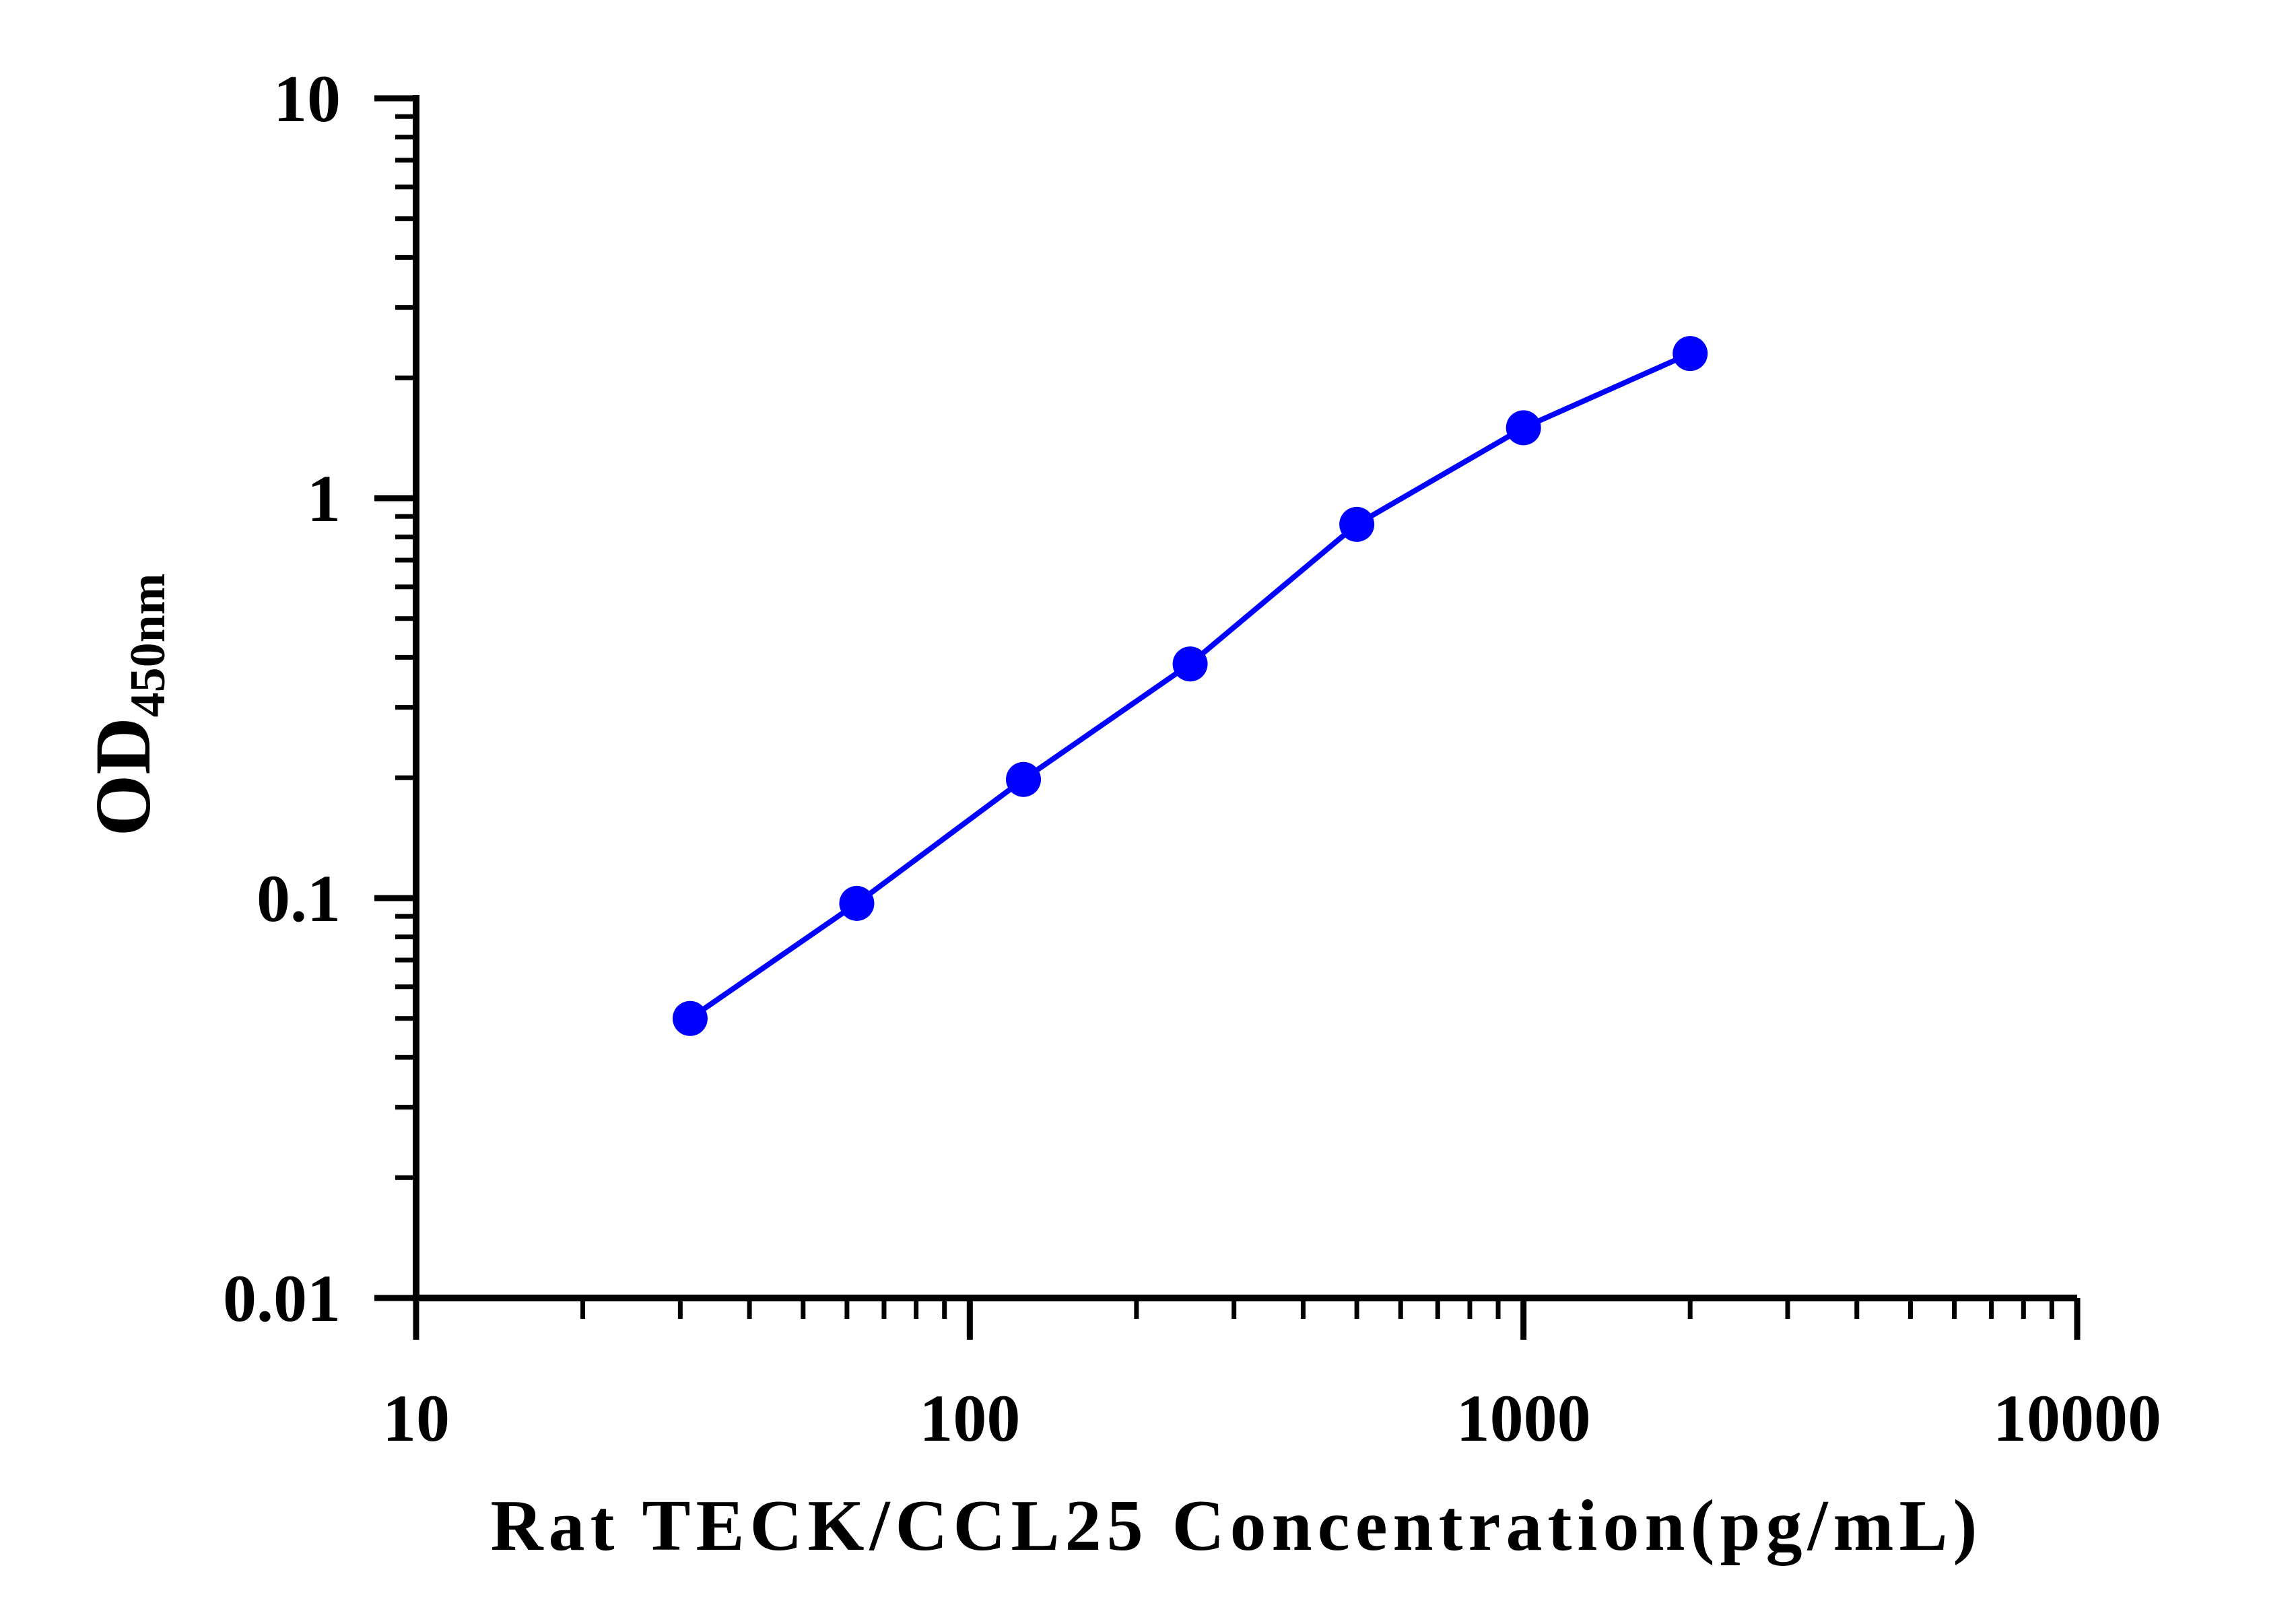 This screenshot has width=2296, height=1607. What do you see at coordinates (307, 98) in the screenshot?
I see `y-tick-label: 10` at bounding box center [307, 98].